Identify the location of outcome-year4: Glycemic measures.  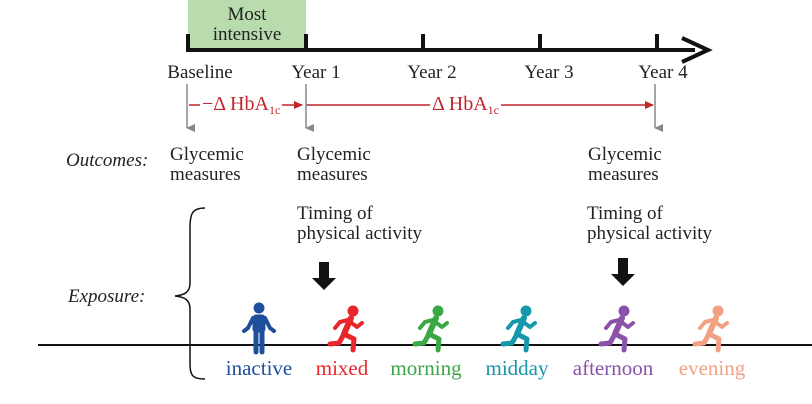
(625, 164).